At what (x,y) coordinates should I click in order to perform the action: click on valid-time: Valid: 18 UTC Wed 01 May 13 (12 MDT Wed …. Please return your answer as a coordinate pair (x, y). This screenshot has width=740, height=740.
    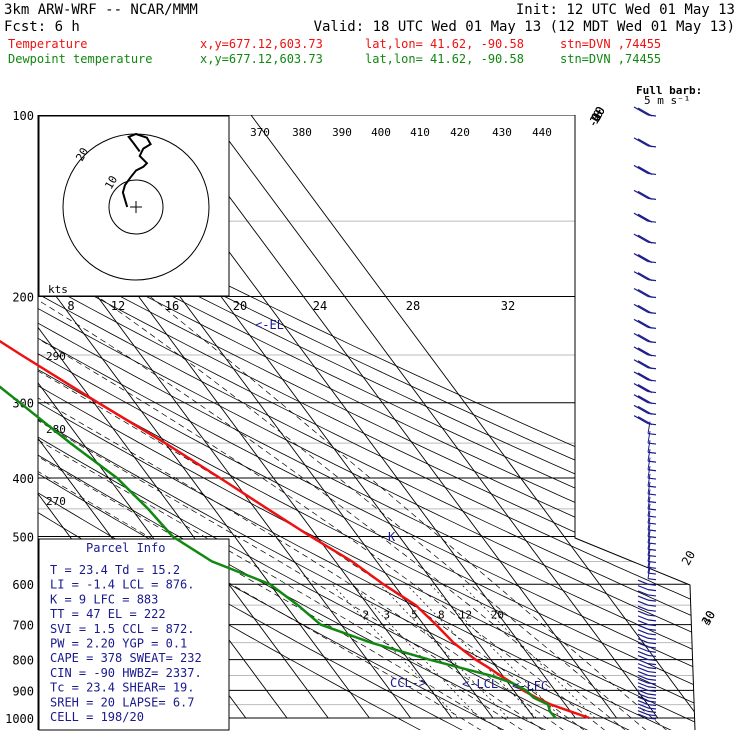
    Looking at the image, I should click on (524, 27).